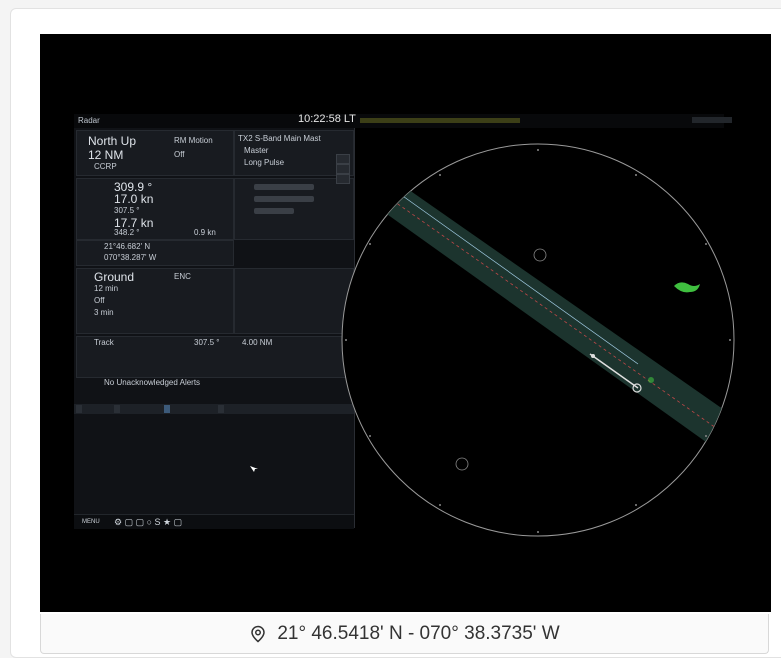 Image resolution: width=781 pixels, height=658 pixels. I want to click on target-tabs, so click(214, 409).